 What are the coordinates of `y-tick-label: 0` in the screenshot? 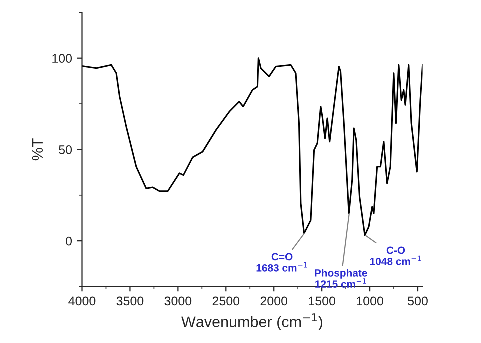 It's located at (69, 241).